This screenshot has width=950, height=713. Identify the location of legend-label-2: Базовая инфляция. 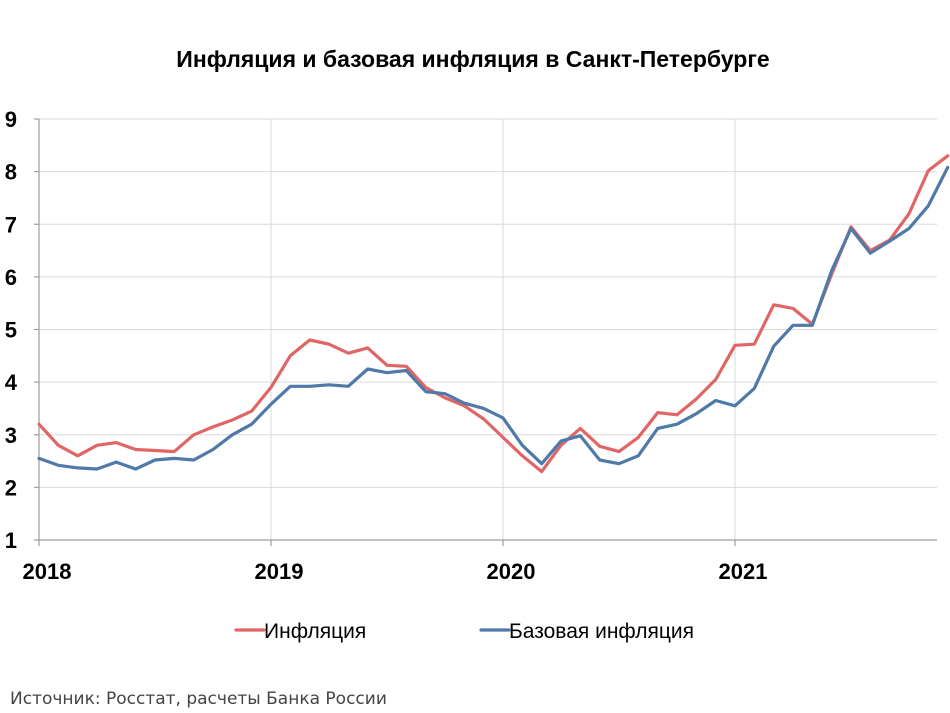
(601, 631).